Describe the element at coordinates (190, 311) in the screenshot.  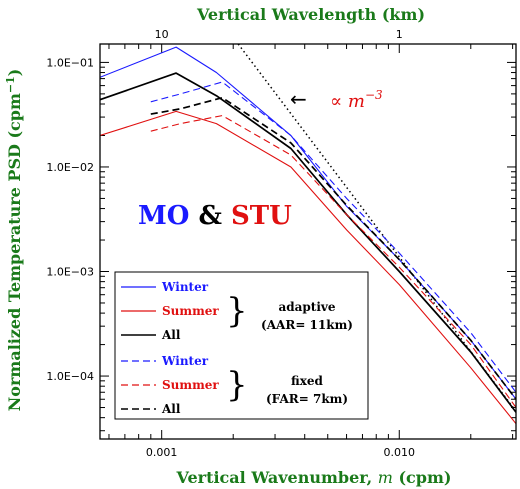
I see `legend-label-adaptive-summer: Summer` at that location.